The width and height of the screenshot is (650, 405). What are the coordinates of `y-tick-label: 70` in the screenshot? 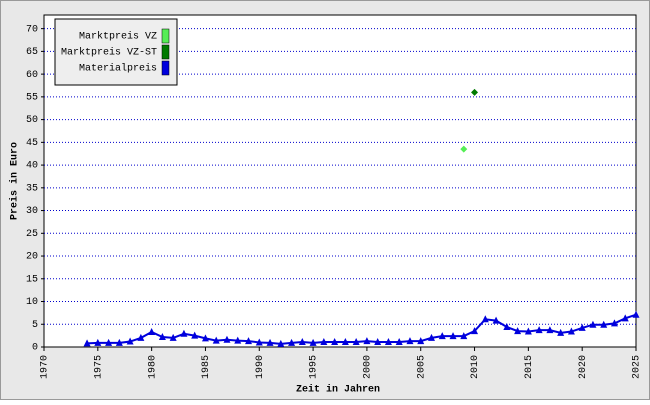 It's located at (32, 29).